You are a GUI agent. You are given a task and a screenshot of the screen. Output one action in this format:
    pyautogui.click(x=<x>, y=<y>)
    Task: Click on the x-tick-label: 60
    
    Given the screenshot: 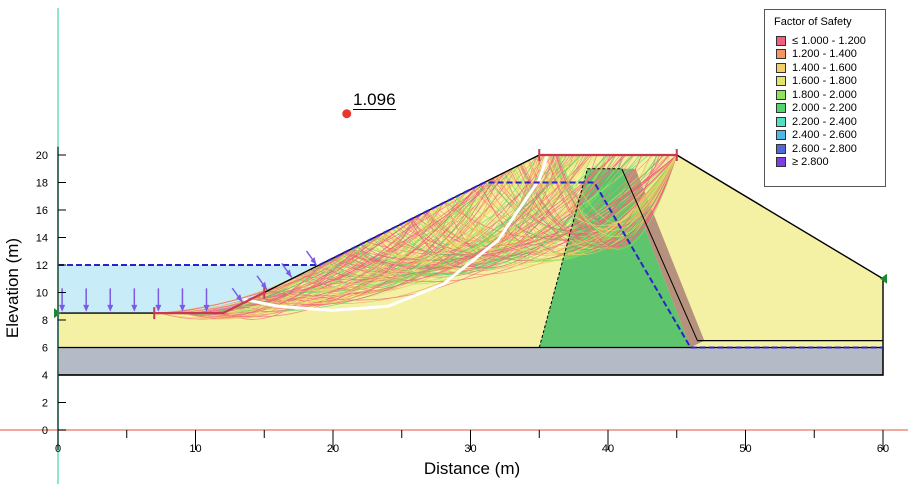 What is the action you would take?
    pyautogui.click(x=883, y=449)
    